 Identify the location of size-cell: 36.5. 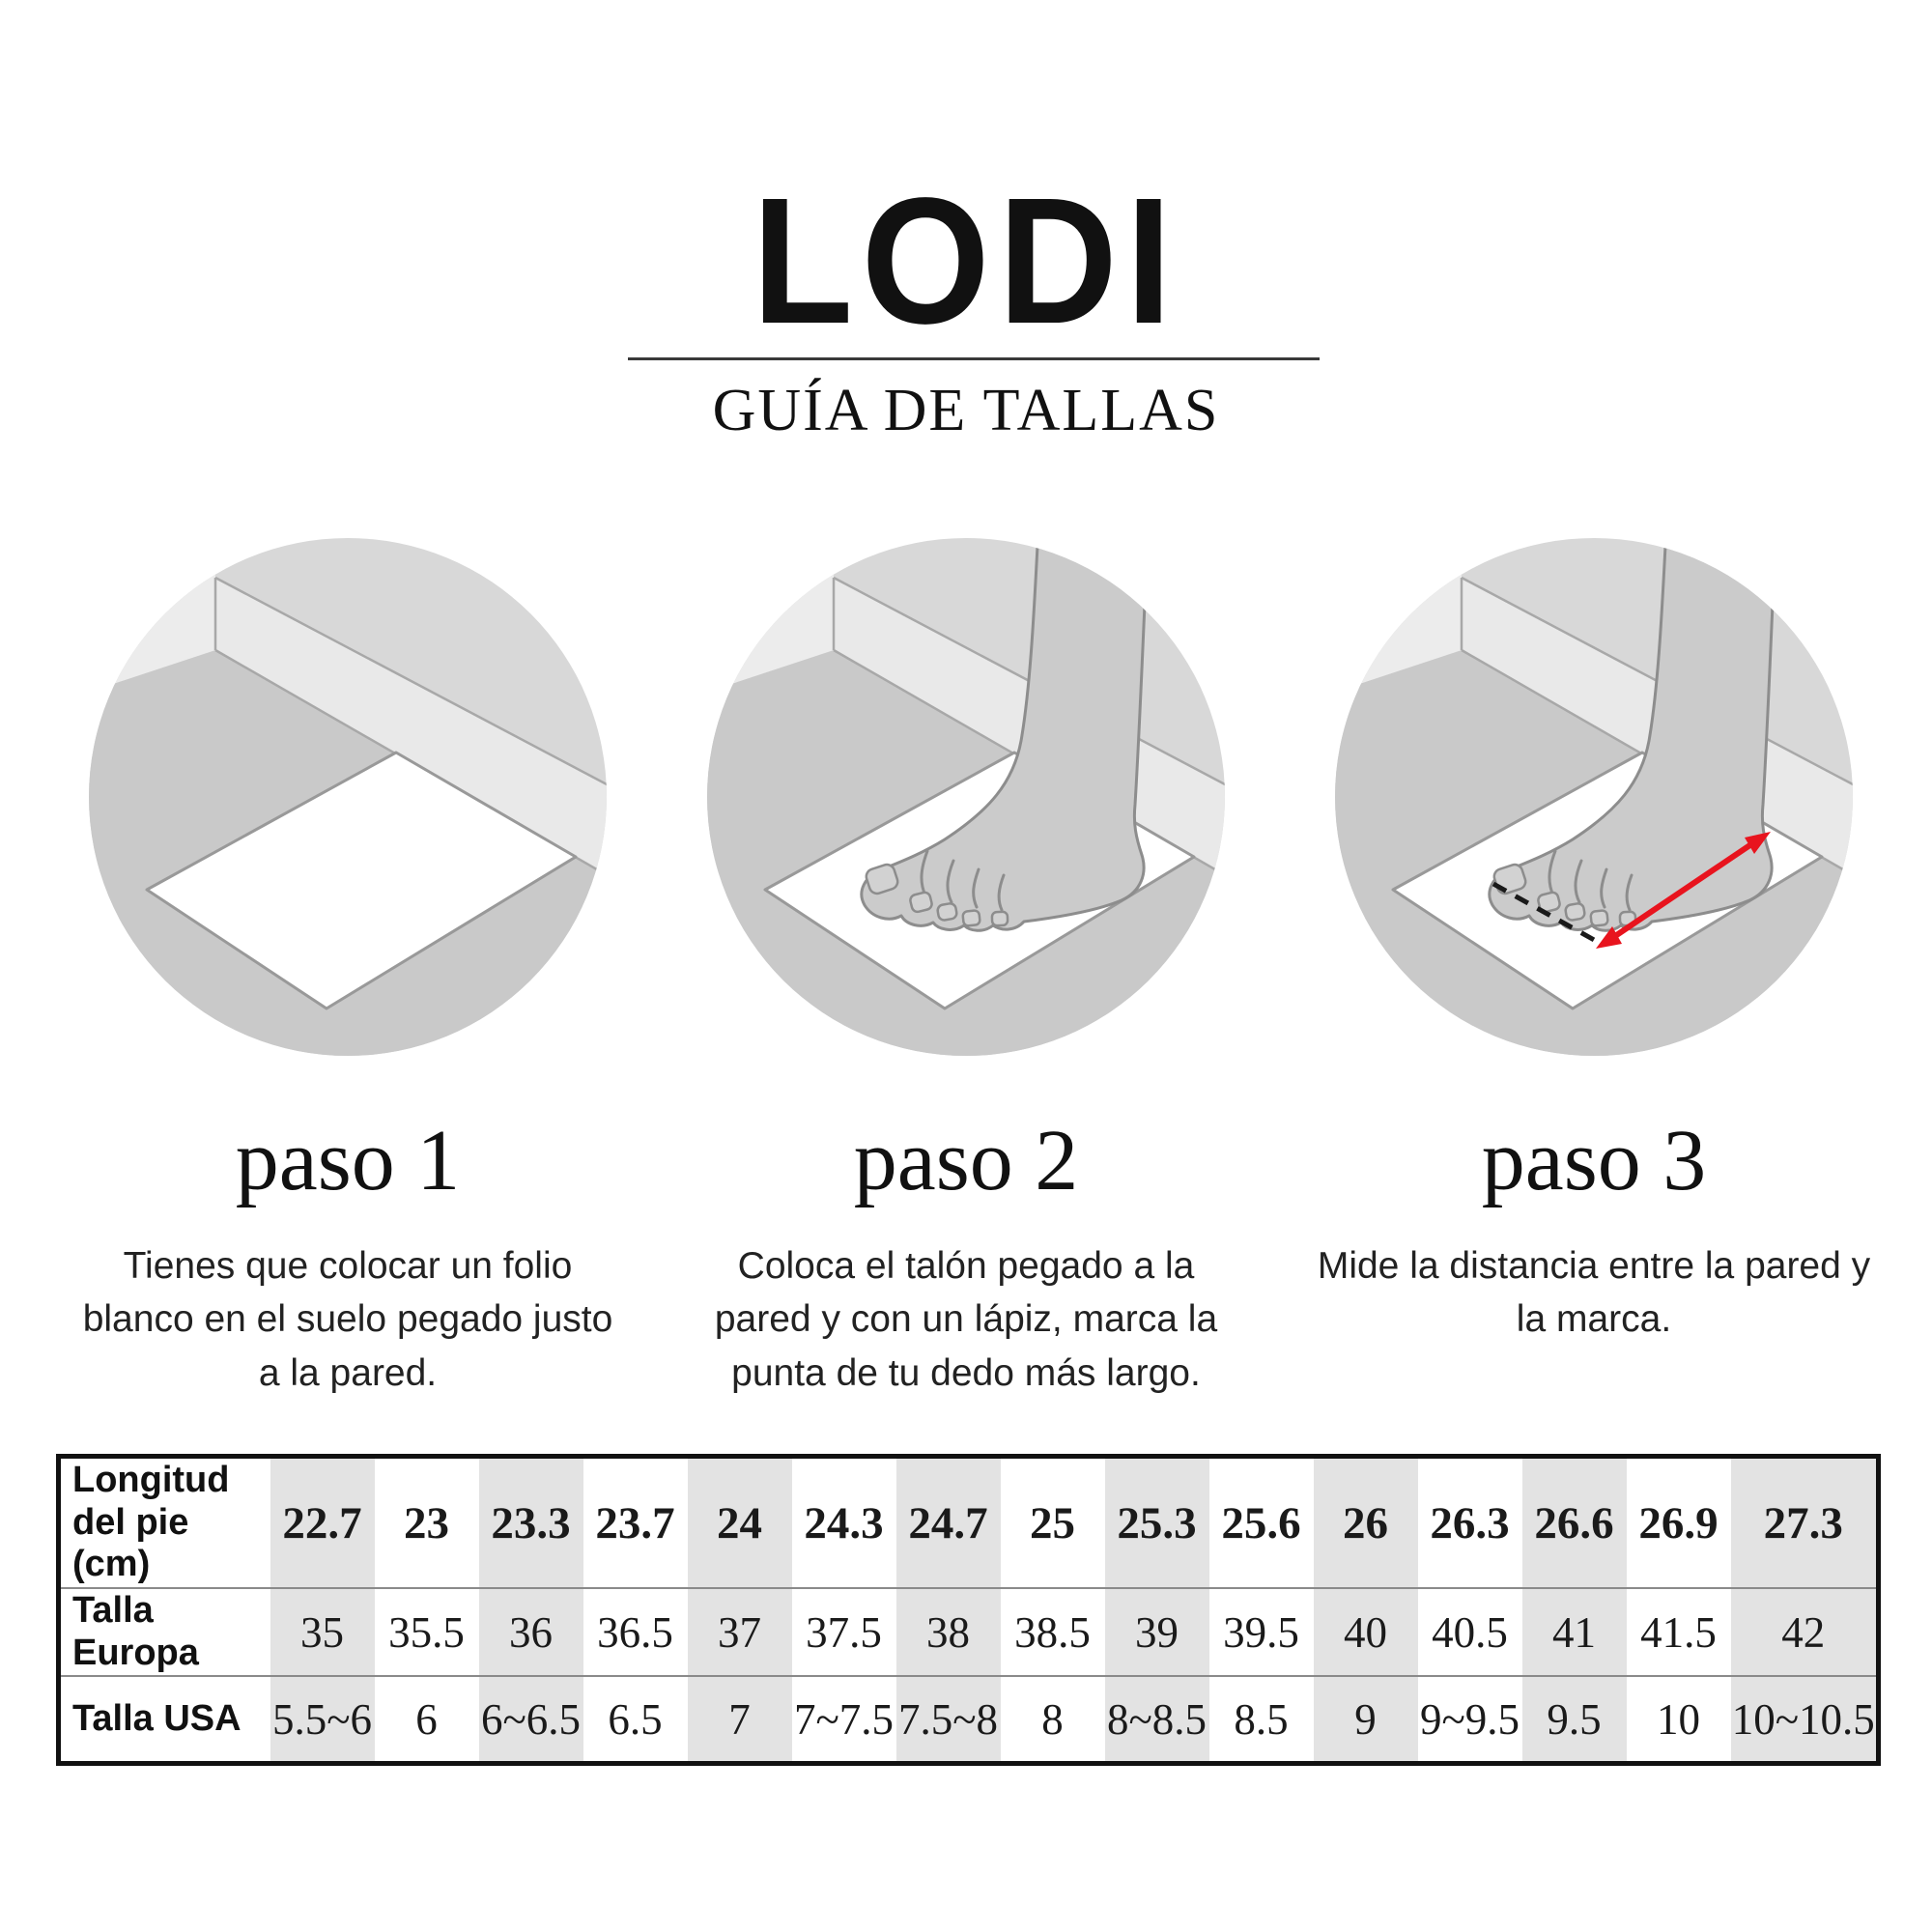
(635, 1632).